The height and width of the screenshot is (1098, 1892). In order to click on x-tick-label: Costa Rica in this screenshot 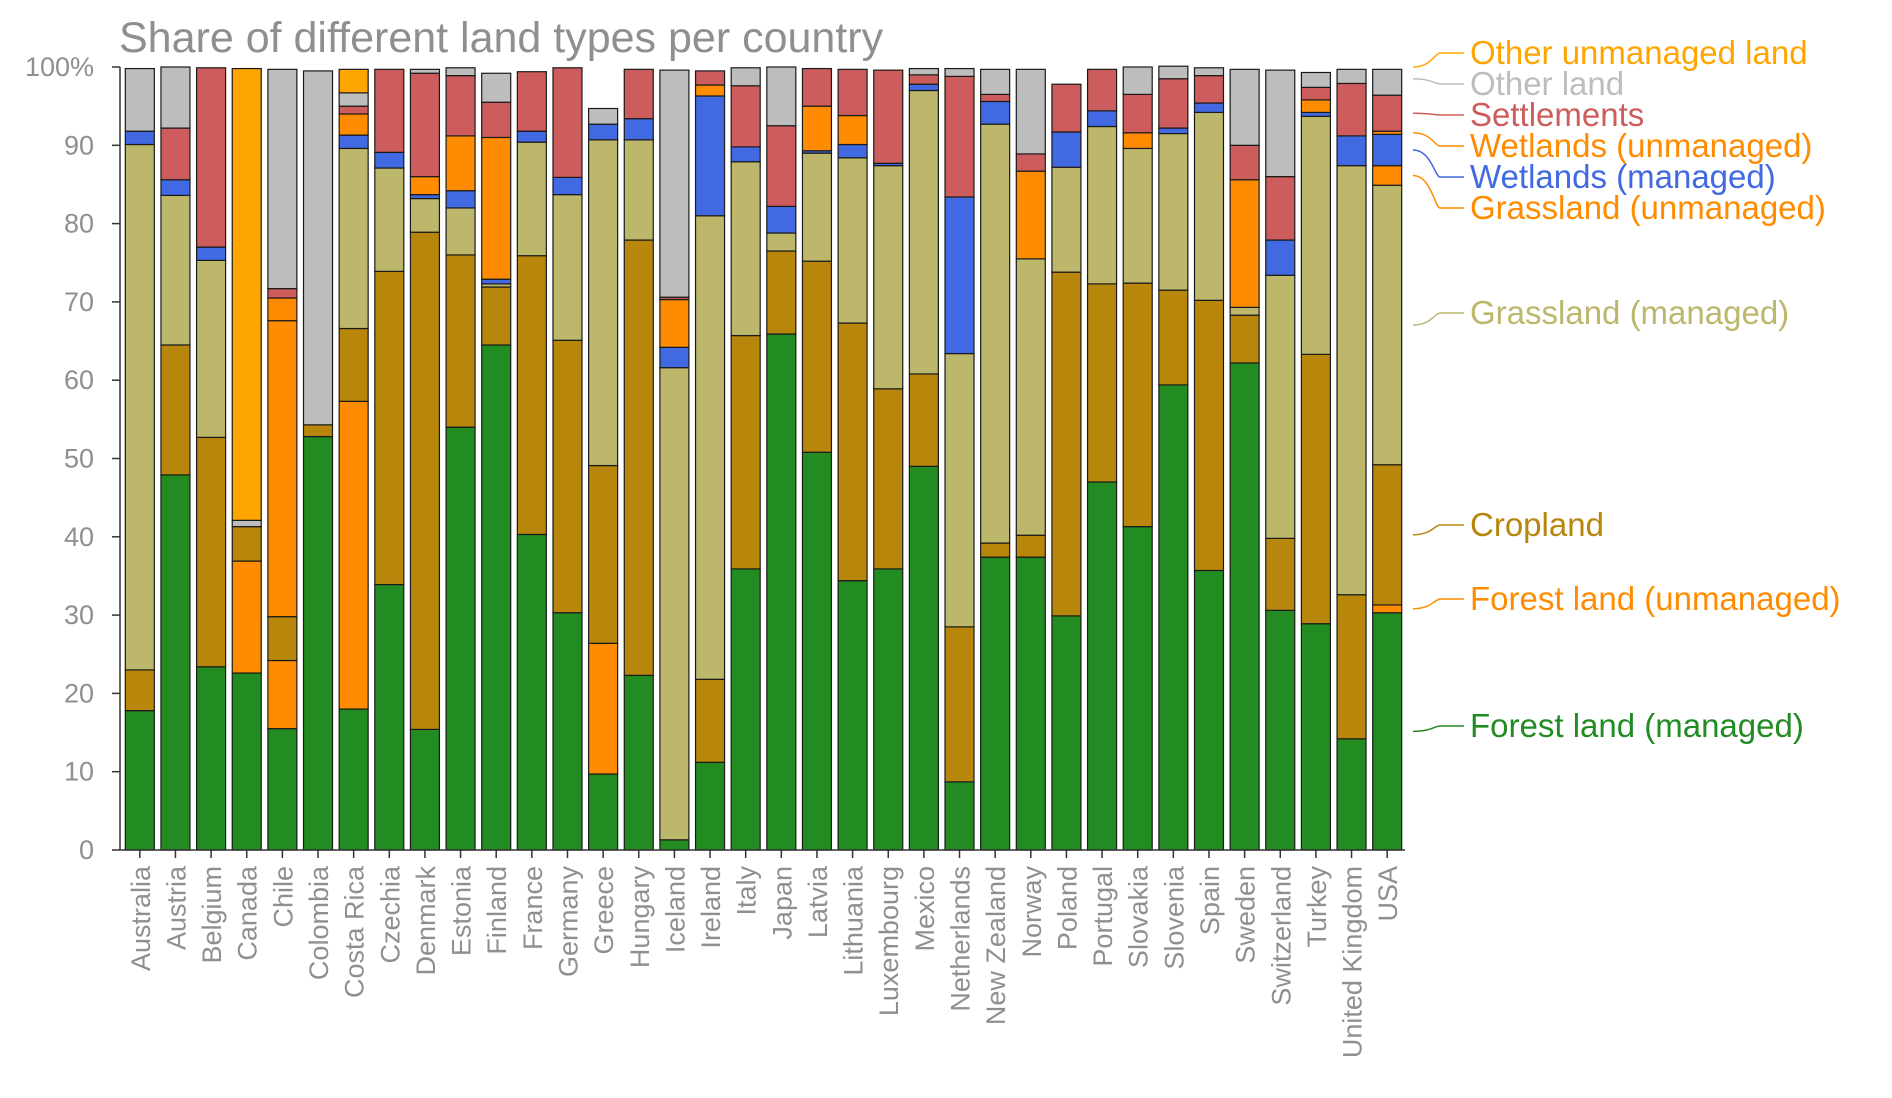, I will do `click(355, 931)`.